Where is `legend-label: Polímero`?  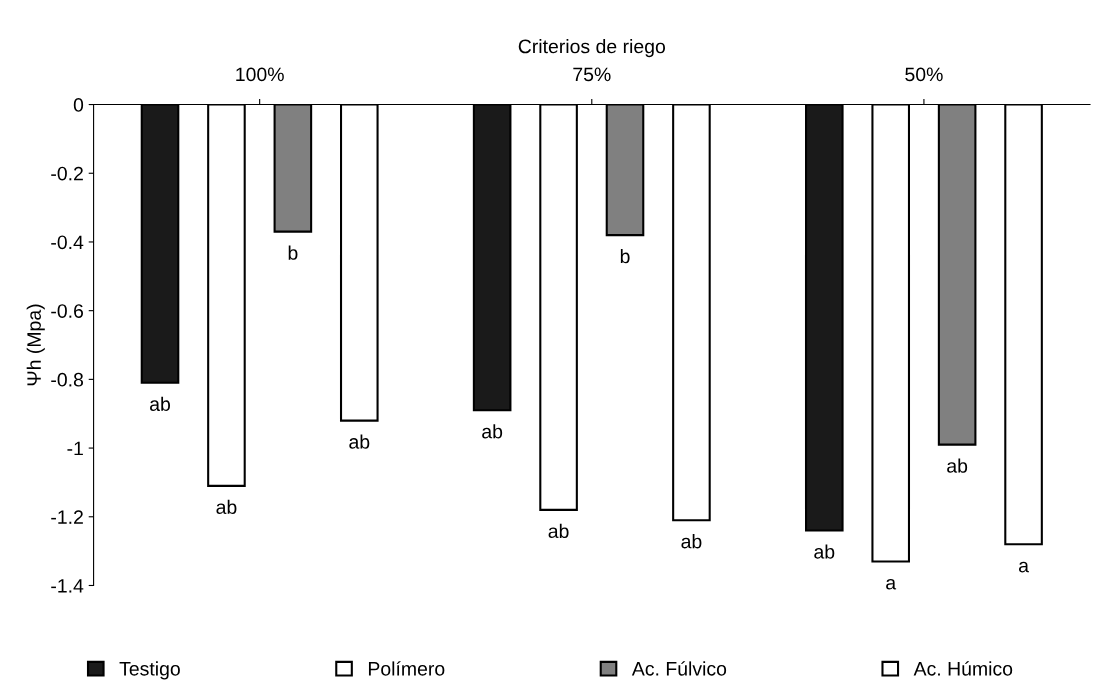
legend-label: Polímero is located at coordinates (406, 668).